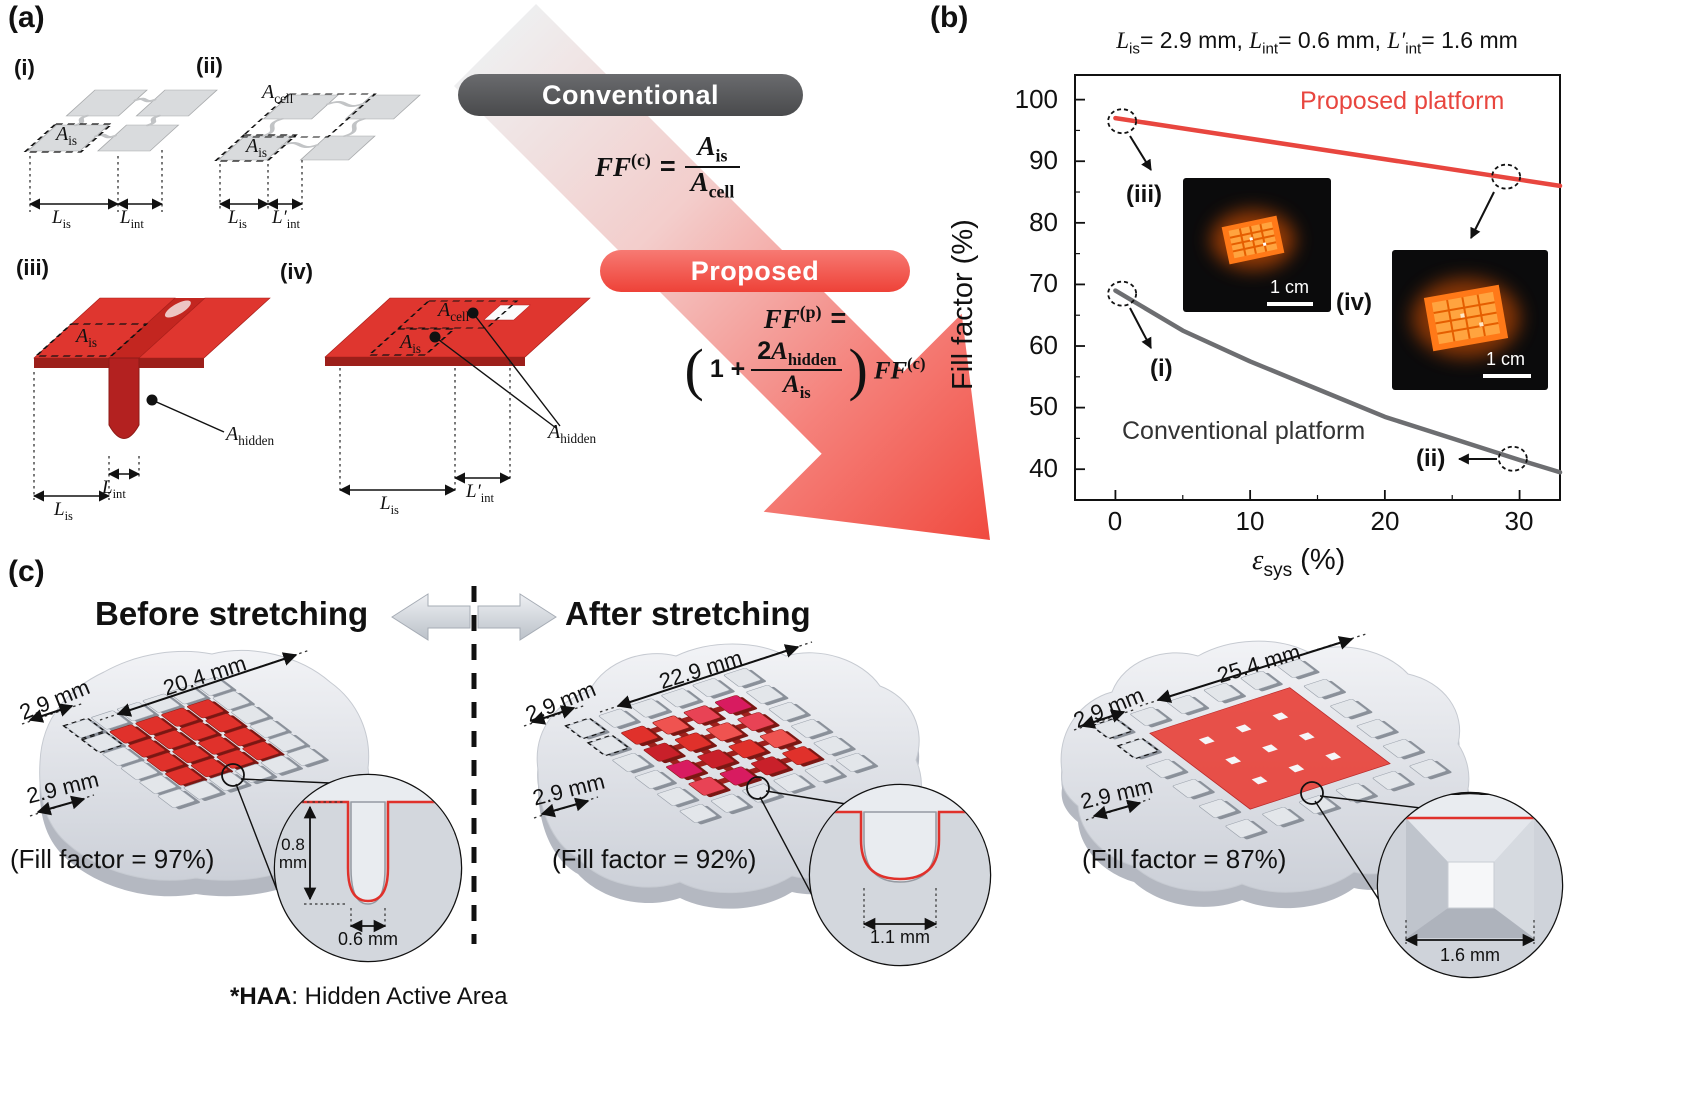 This screenshot has height=1104, width=1696. I want to click on point-label-ii: (ii), so click(1431, 458).